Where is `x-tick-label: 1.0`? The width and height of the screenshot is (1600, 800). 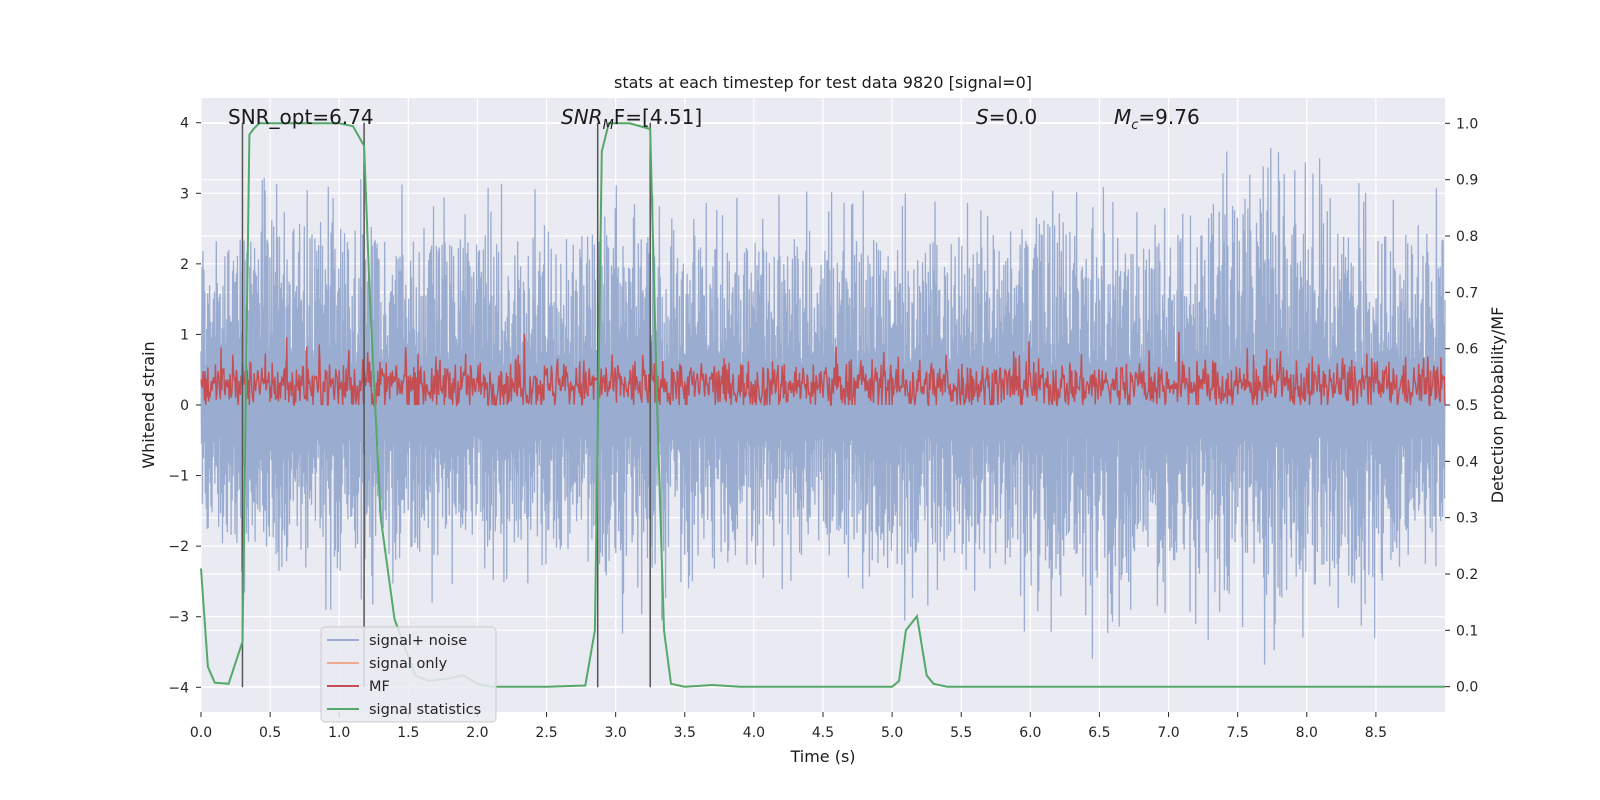 x-tick-label: 1.0 is located at coordinates (339, 733).